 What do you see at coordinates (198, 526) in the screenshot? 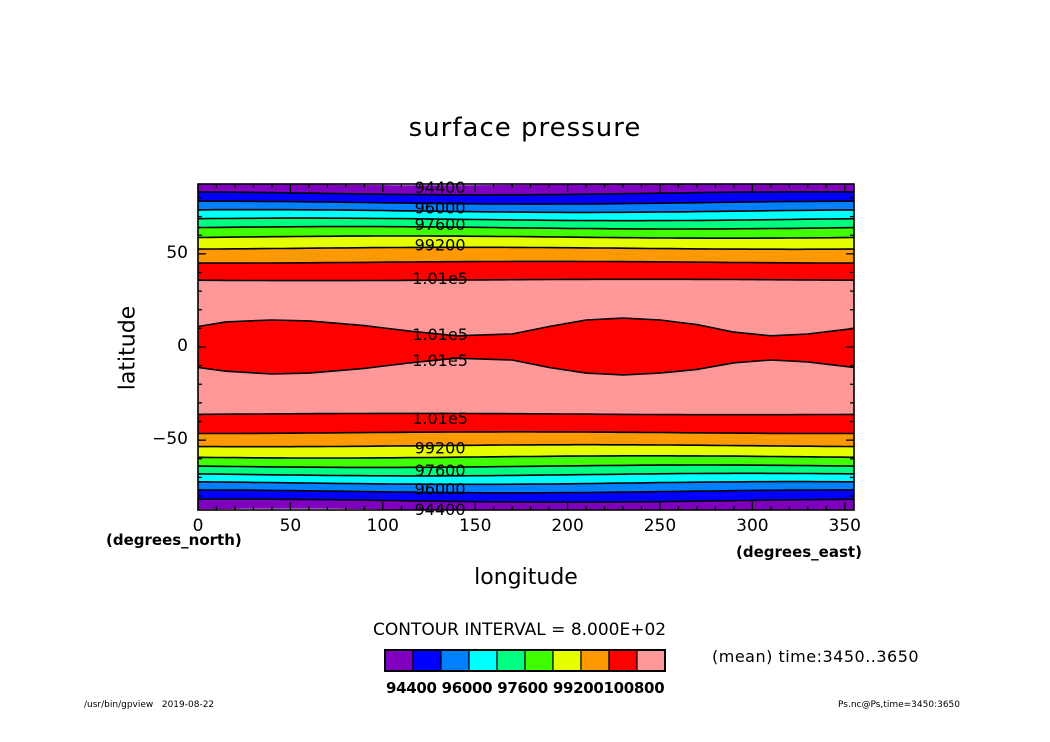
I see `x-tick-label: 0` at bounding box center [198, 526].